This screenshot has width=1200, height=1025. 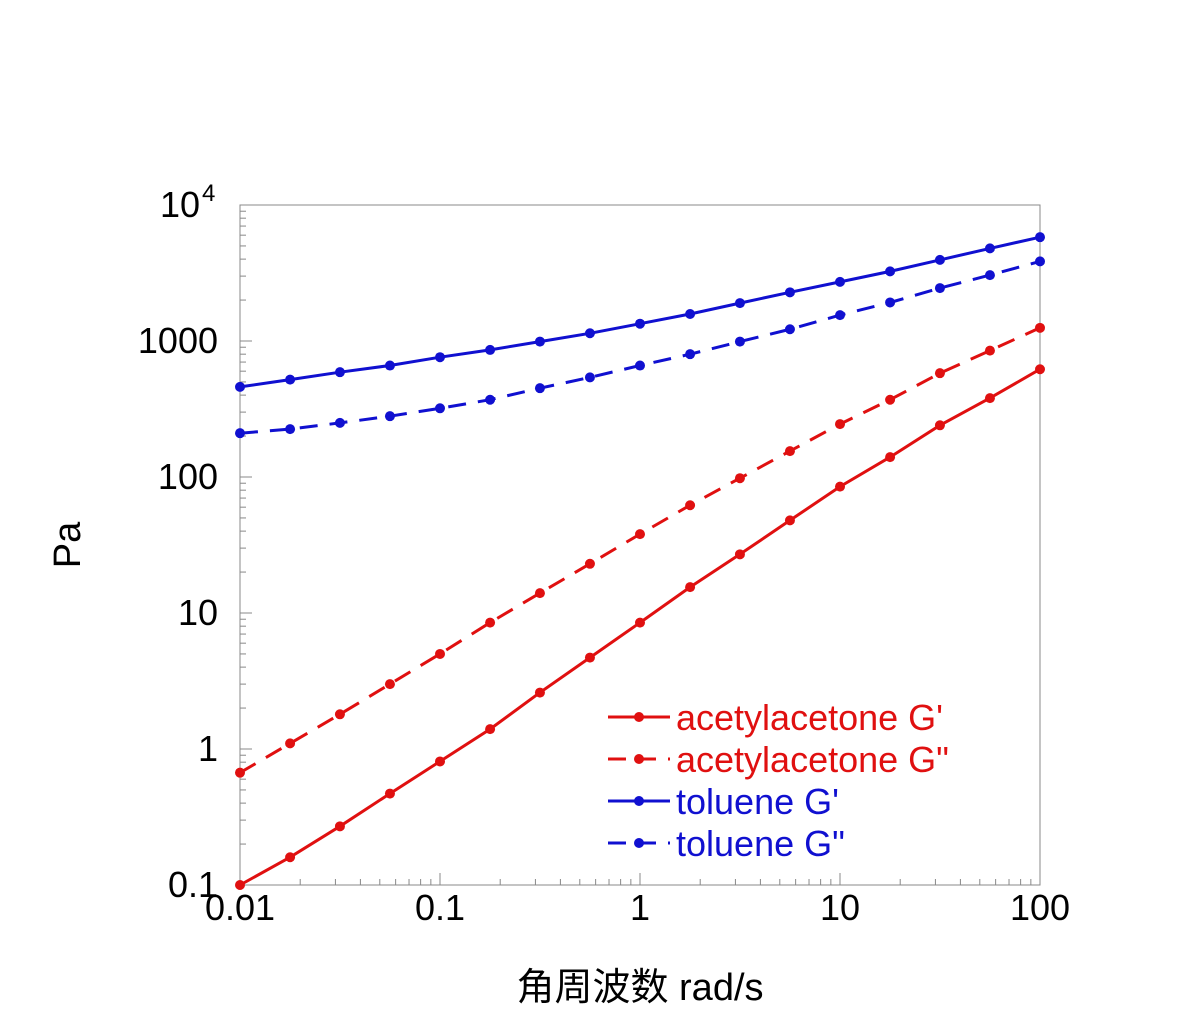 I want to click on x-tick-label: 1, so click(x=640, y=907).